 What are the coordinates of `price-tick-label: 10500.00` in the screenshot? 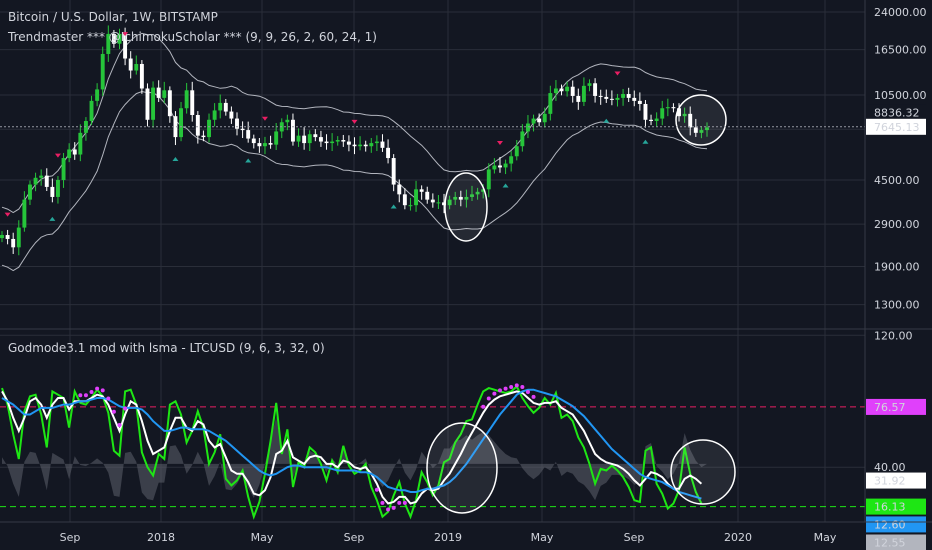 It's located at (900, 95).